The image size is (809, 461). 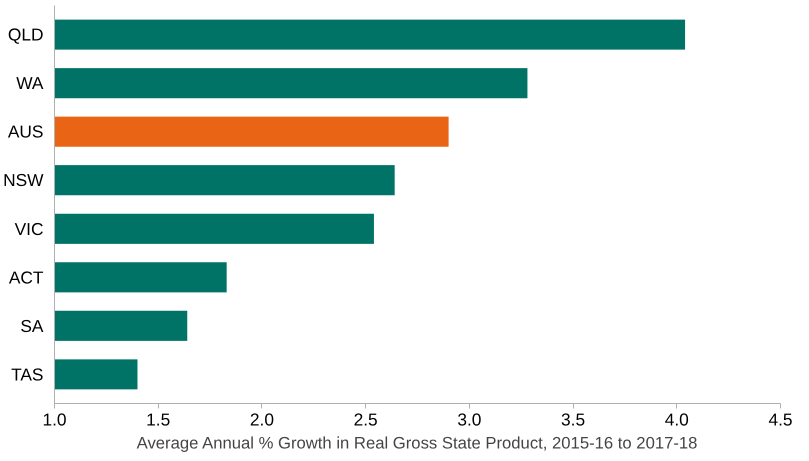 I want to click on x-tick-label: 1.0, so click(x=54, y=420).